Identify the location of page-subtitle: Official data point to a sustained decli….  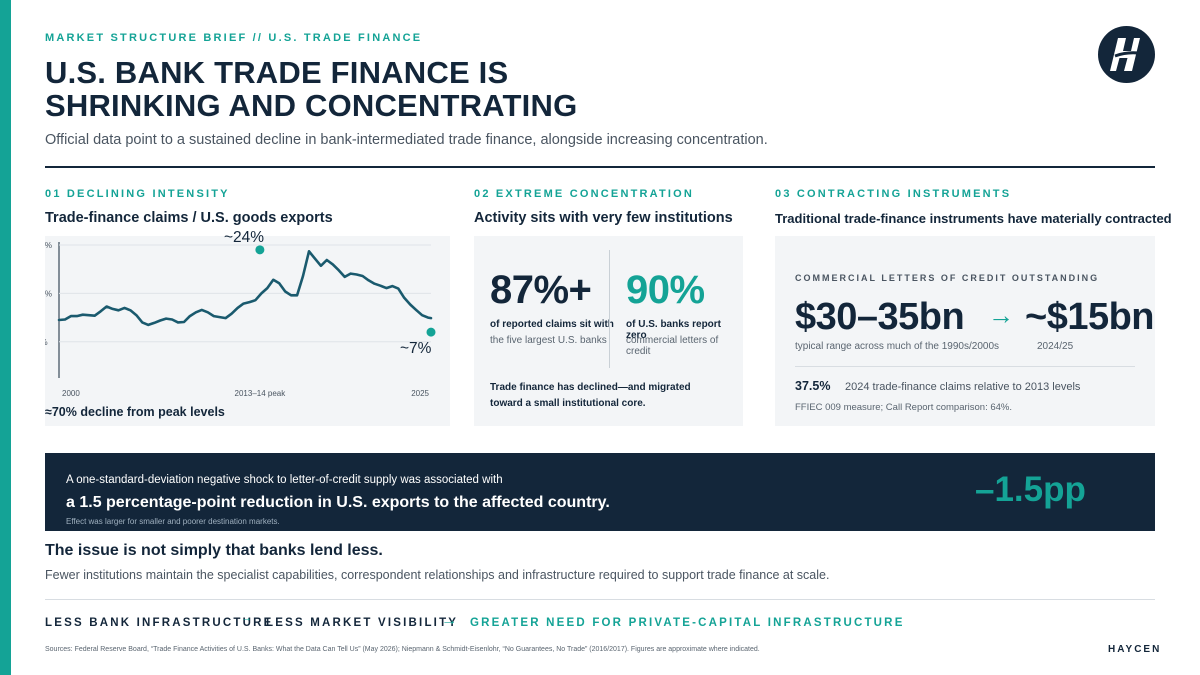
(406, 140).